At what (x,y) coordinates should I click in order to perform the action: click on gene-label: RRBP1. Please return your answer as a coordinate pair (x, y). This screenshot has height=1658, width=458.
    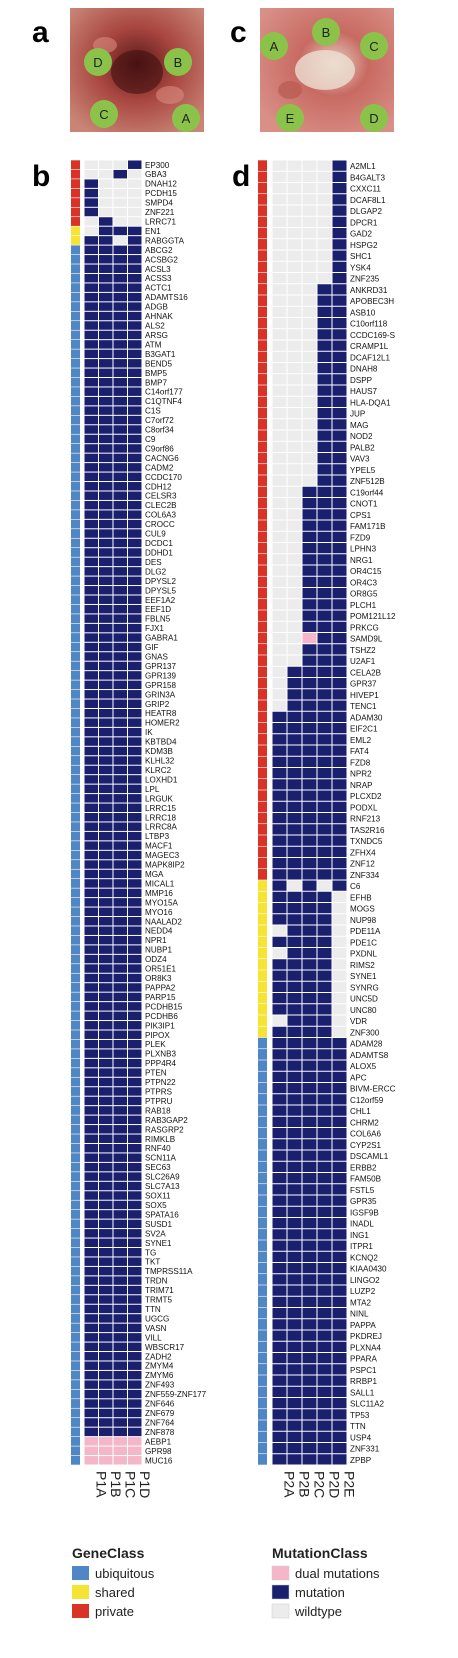
    Looking at the image, I should click on (363, 1381).